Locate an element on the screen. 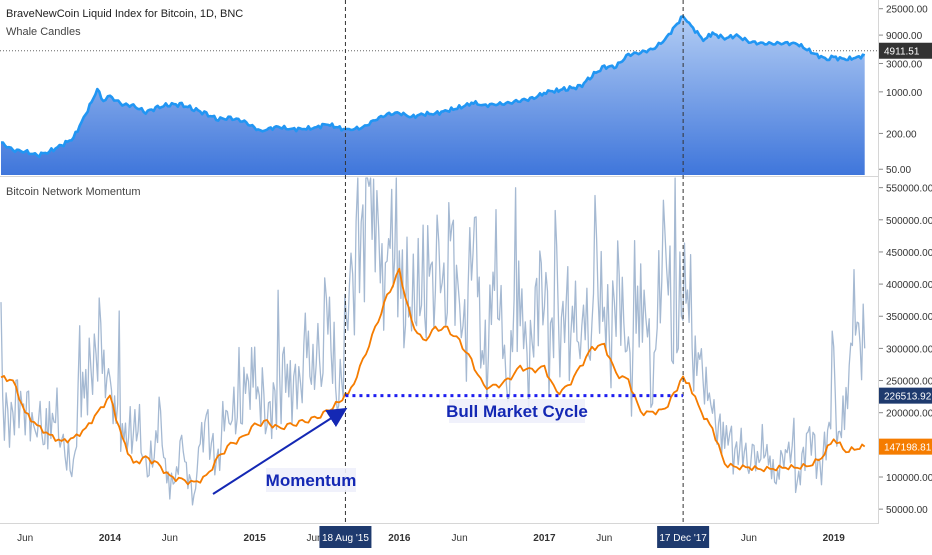 The width and height of the screenshot is (932, 555). reference-date-badge-text: 18 Aug '15 is located at coordinates (345, 538).